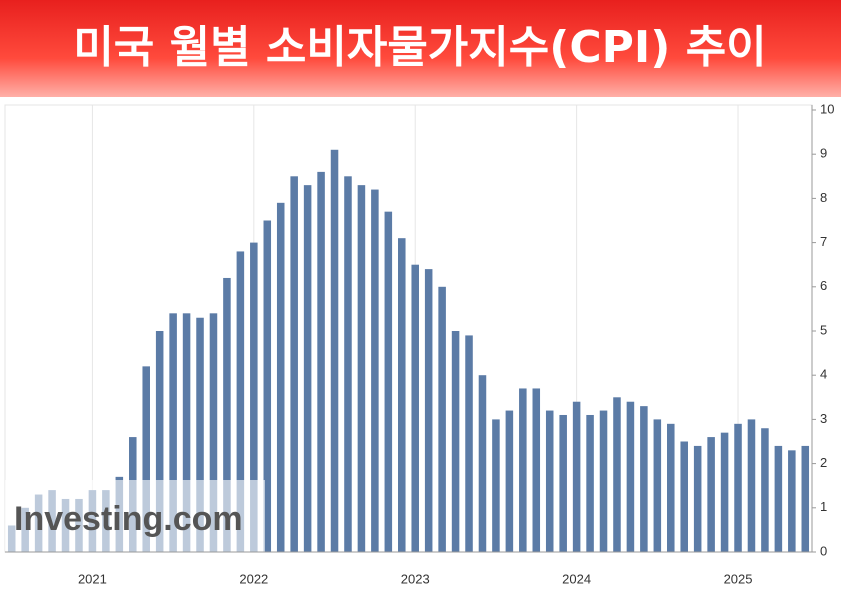 This screenshot has width=841, height=599. What do you see at coordinates (823, 197) in the screenshot?
I see `y-tick-label: 8` at bounding box center [823, 197].